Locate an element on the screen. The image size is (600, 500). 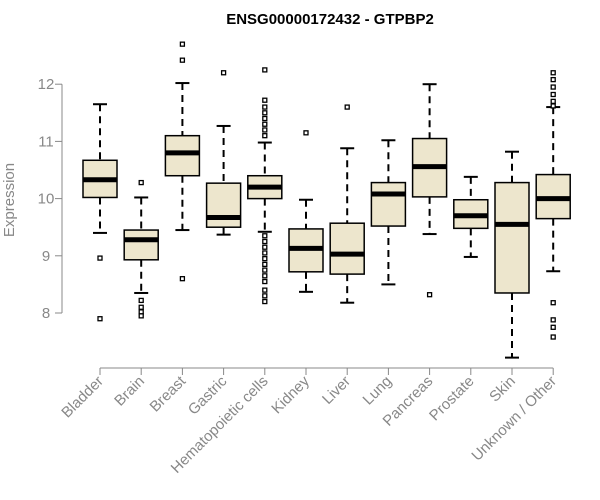
x-tick-label: Brain is located at coordinates (129, 391).